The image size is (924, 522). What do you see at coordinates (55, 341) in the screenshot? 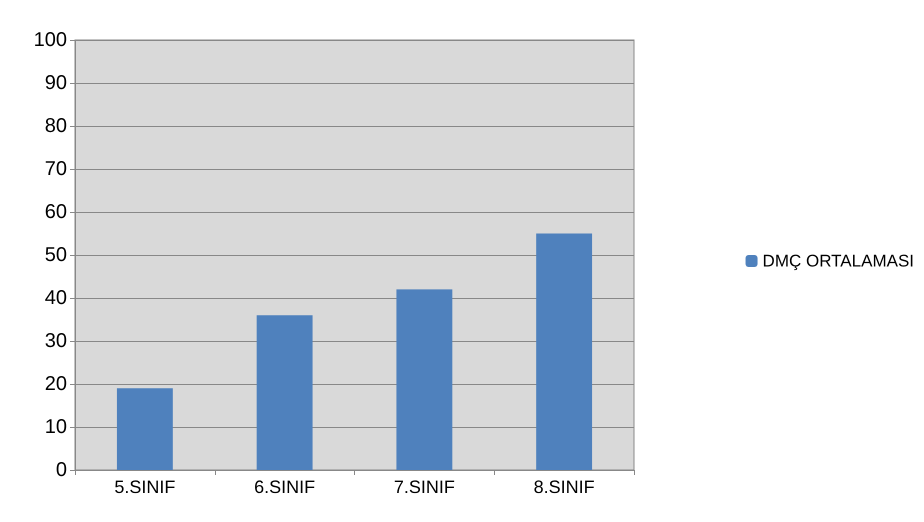
I see `y-tick-label: 30` at bounding box center [55, 341].